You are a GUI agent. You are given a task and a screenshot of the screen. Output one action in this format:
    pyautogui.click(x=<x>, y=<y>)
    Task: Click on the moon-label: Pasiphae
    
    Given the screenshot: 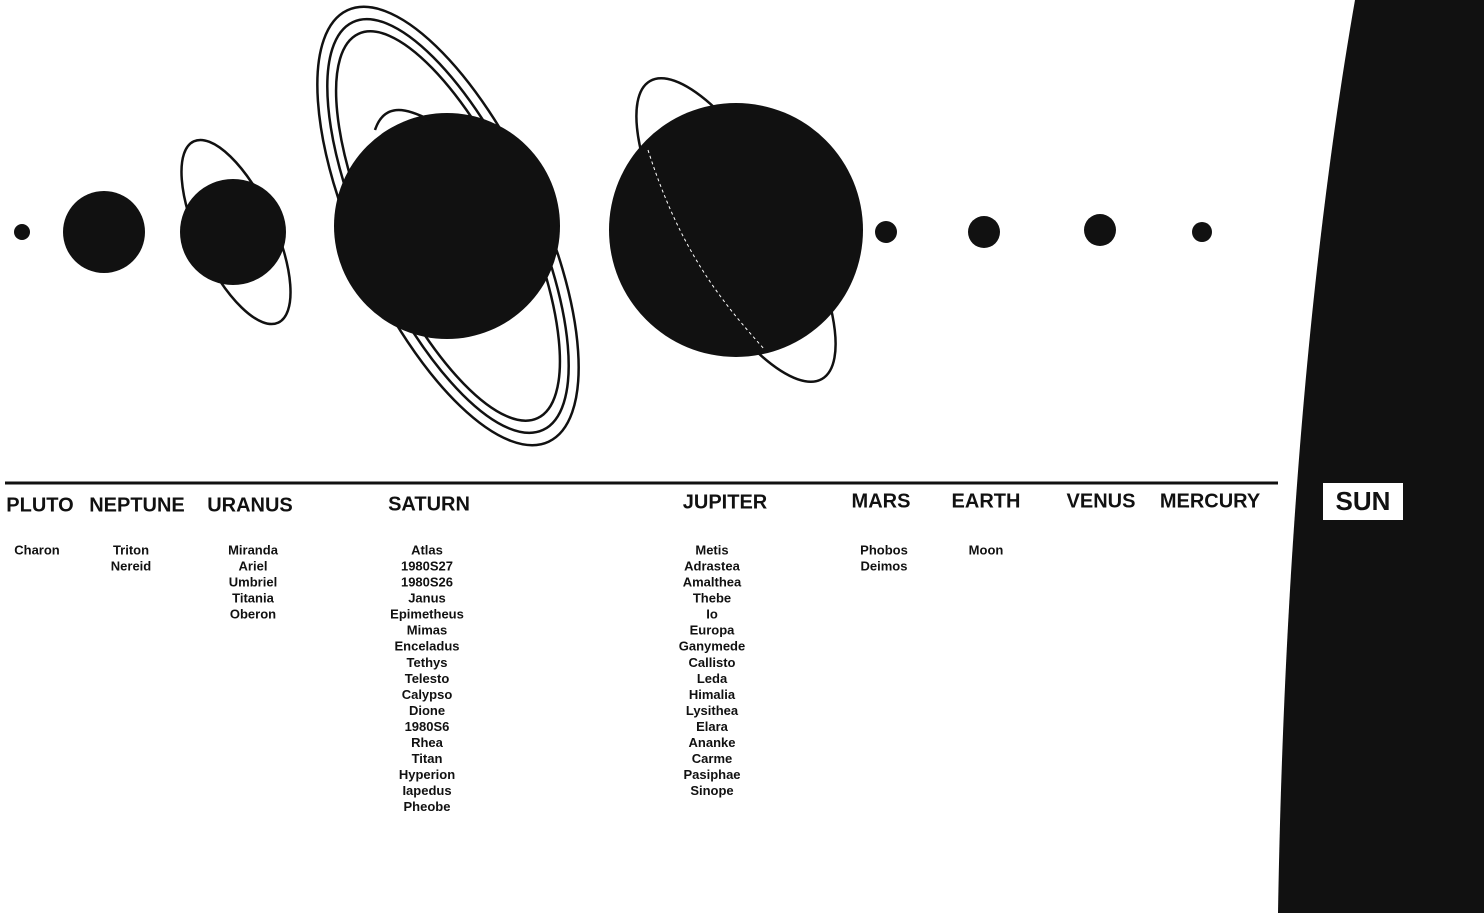 What is the action you would take?
    pyautogui.click(x=711, y=774)
    